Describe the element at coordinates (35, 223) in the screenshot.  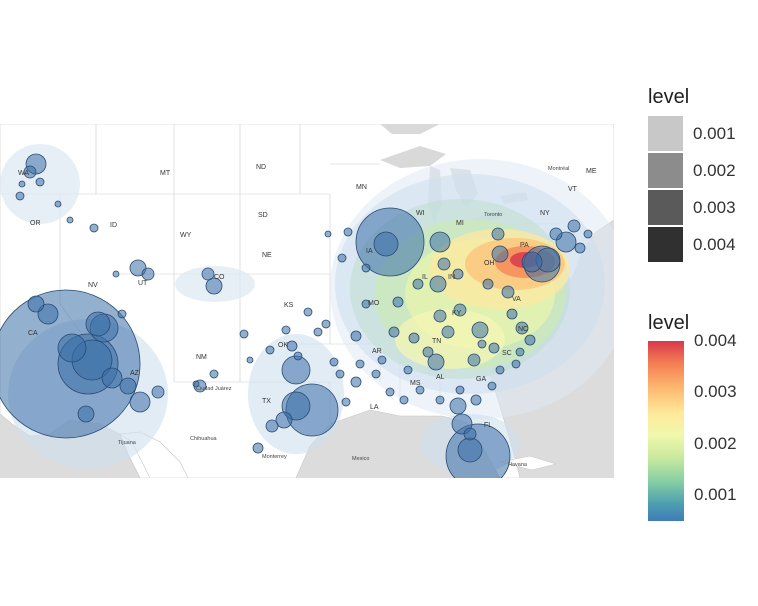
I see `state-label-or: OR` at that location.